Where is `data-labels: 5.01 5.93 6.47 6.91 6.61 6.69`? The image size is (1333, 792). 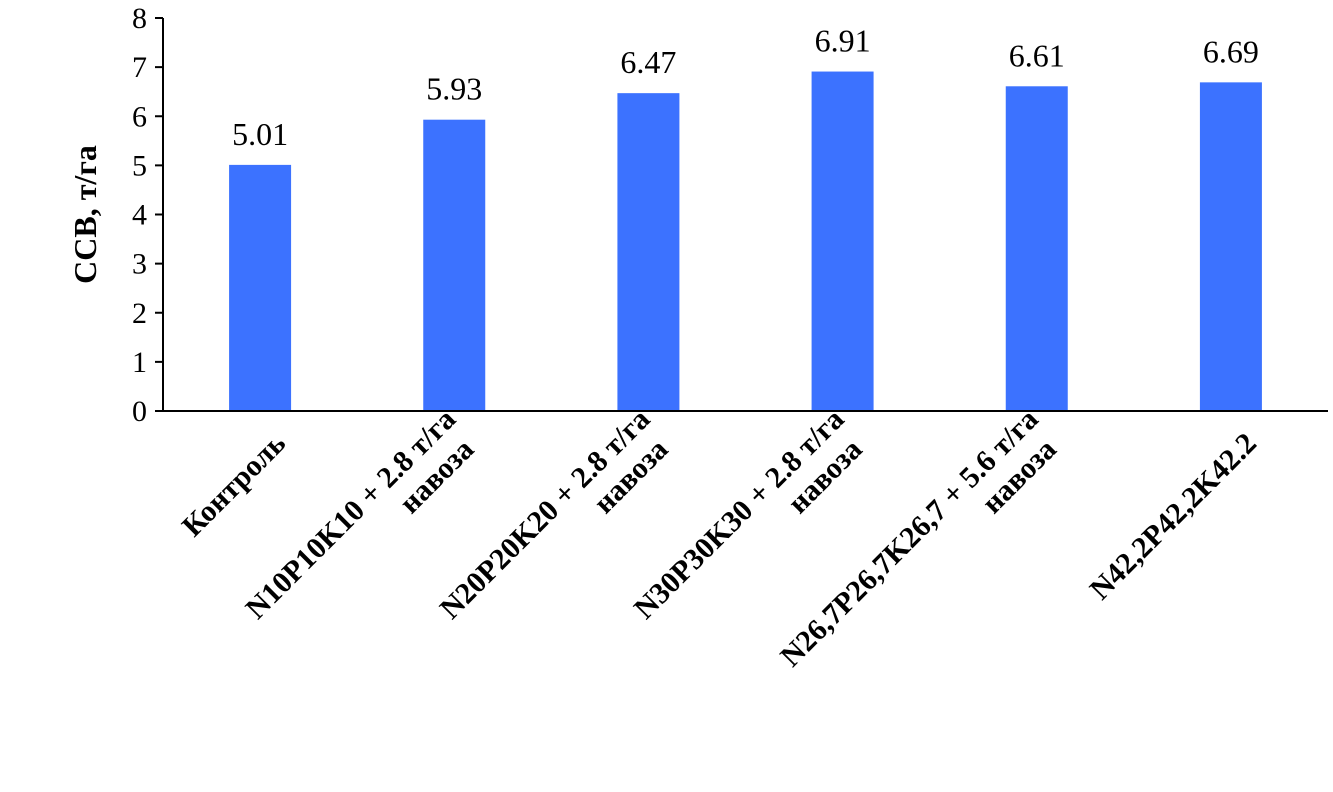 data-labels: 5.01 5.93 6.47 6.91 6.61 6.69 is located at coordinates (745, 87).